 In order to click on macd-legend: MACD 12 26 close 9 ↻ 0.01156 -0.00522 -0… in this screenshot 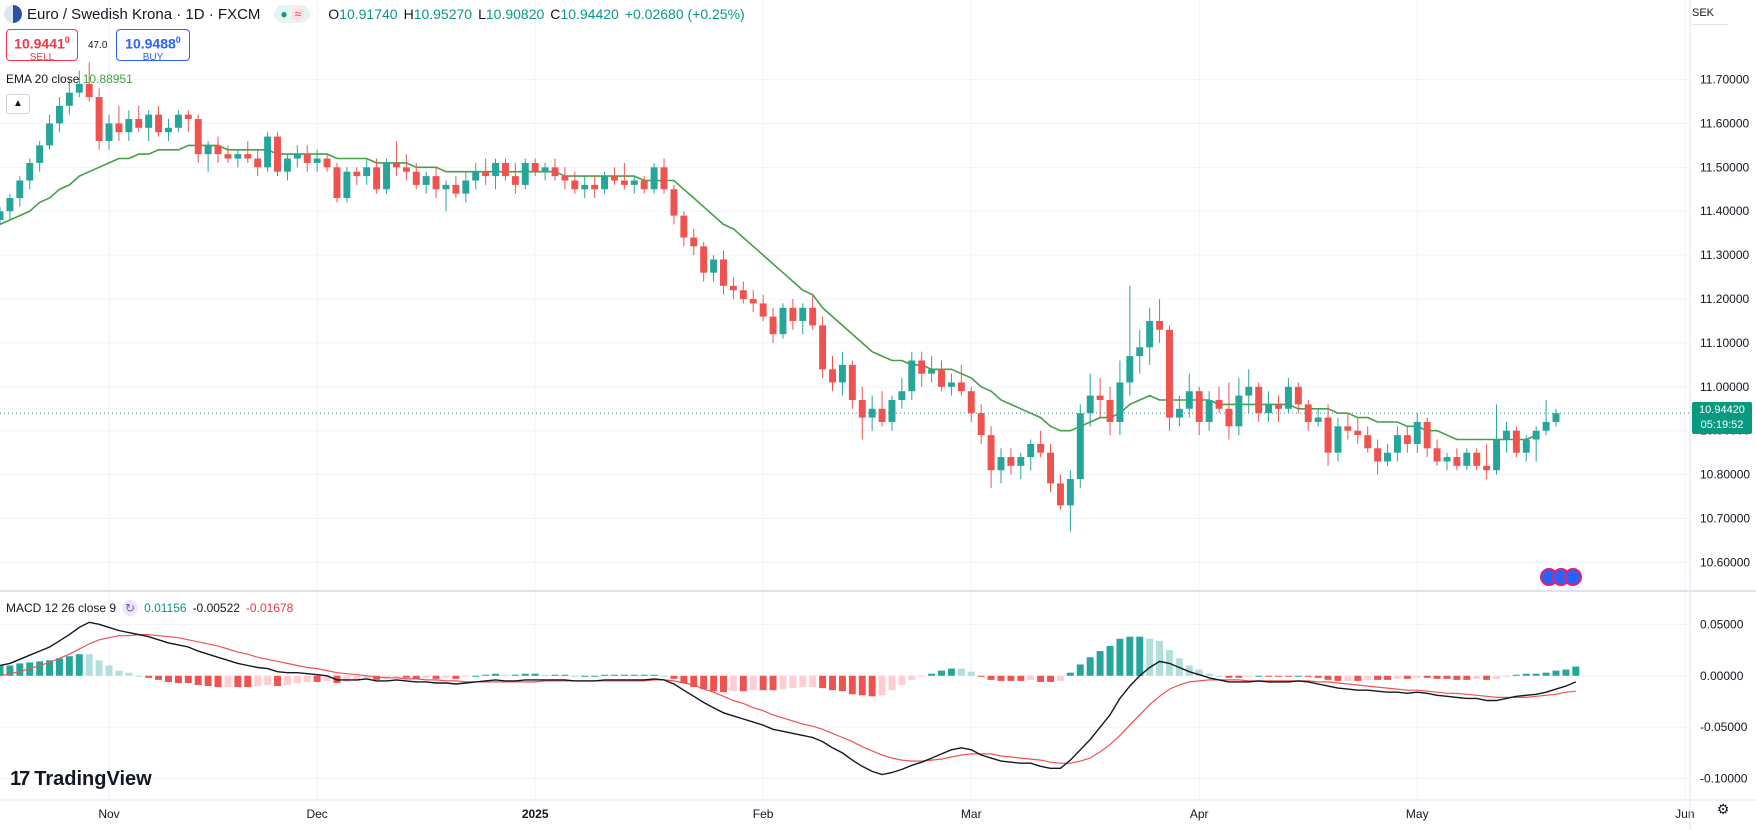, I will do `click(149, 608)`.